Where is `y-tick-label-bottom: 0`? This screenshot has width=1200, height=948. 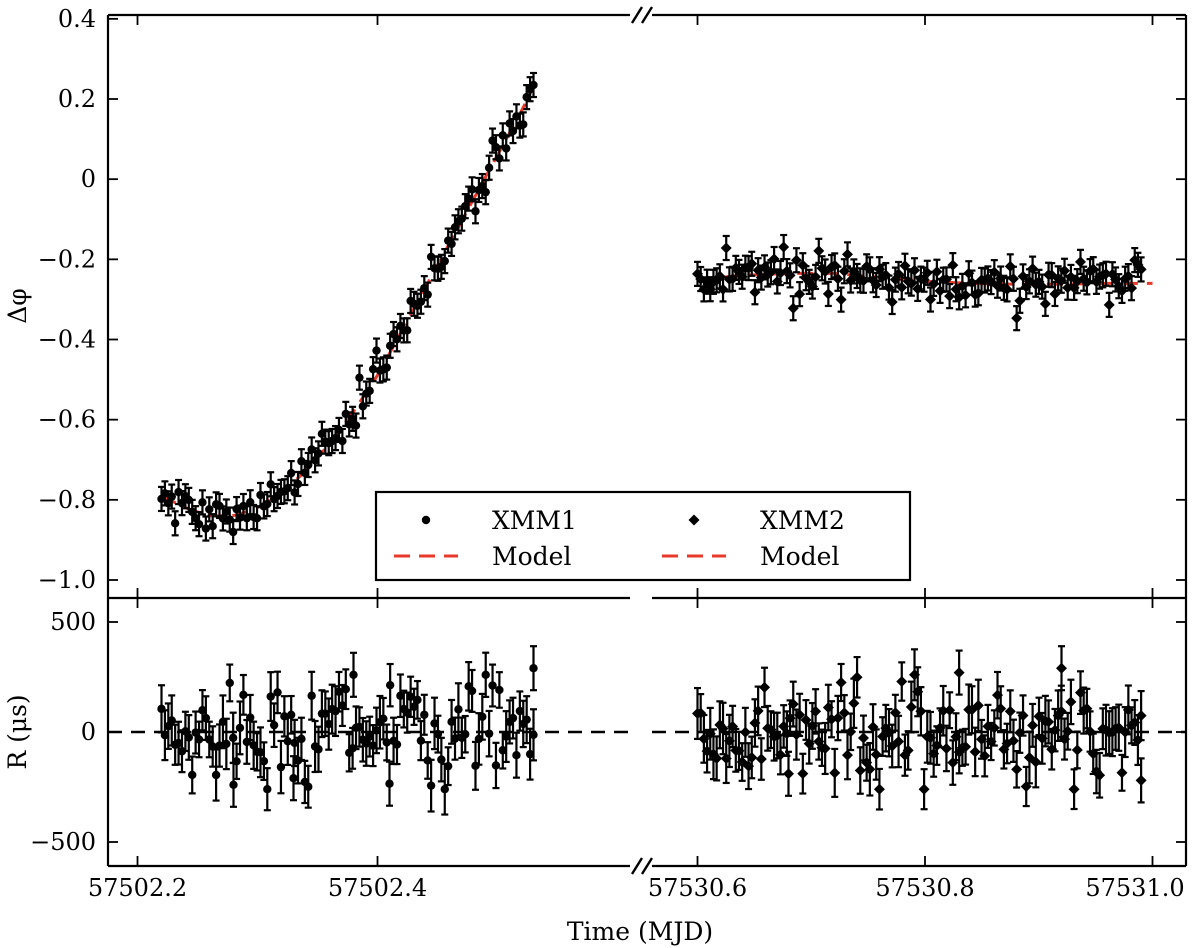 y-tick-label-bottom: 0 is located at coordinates (88, 732).